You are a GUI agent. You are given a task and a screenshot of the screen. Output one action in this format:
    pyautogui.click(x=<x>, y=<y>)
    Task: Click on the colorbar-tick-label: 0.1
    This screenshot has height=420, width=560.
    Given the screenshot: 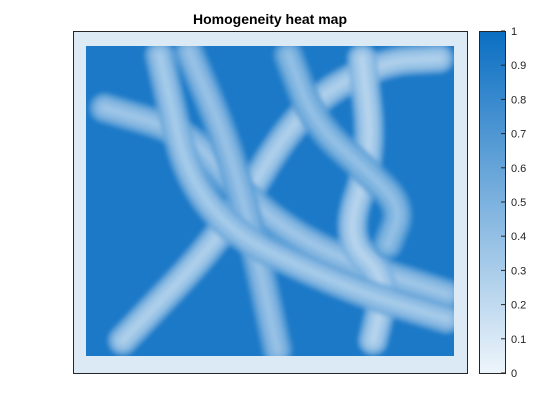 What is the action you would take?
    pyautogui.click(x=518, y=340)
    